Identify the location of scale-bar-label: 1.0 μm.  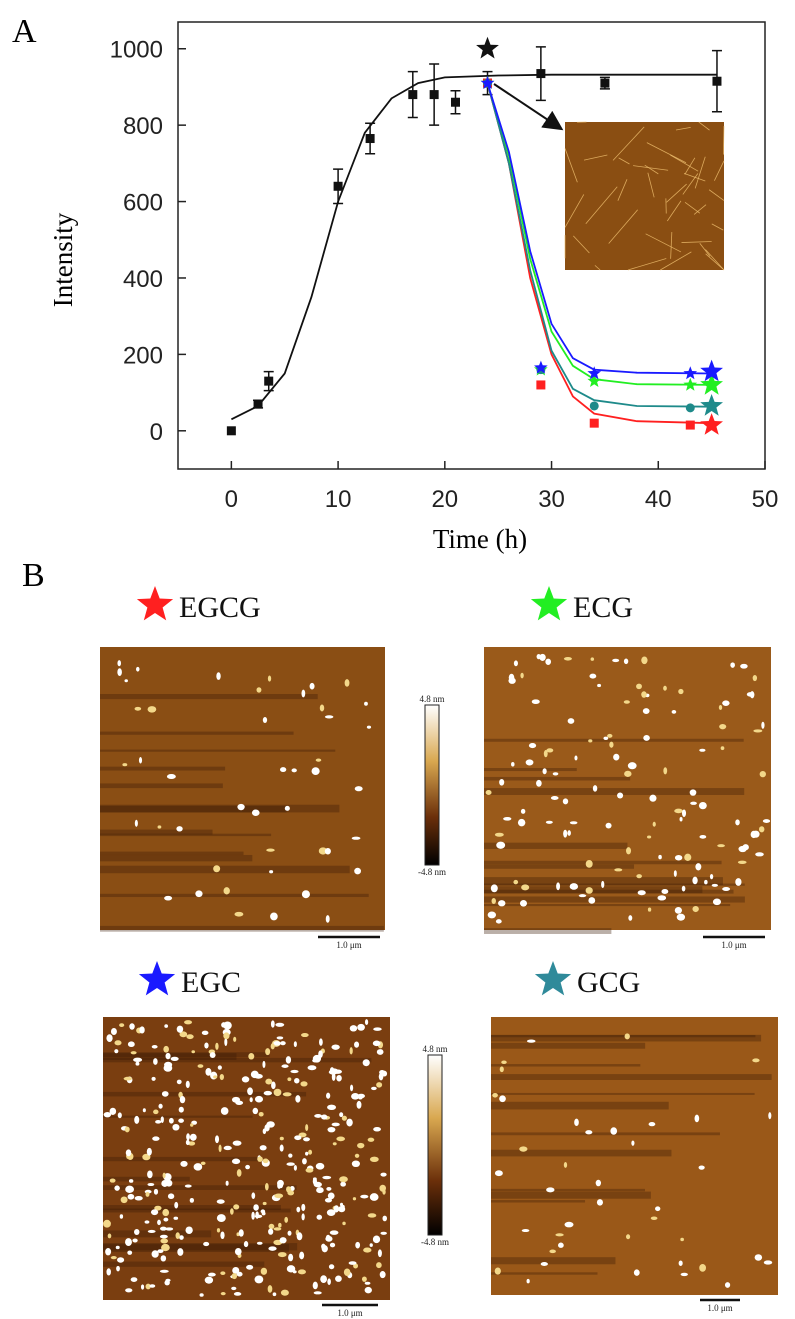
(733, 945).